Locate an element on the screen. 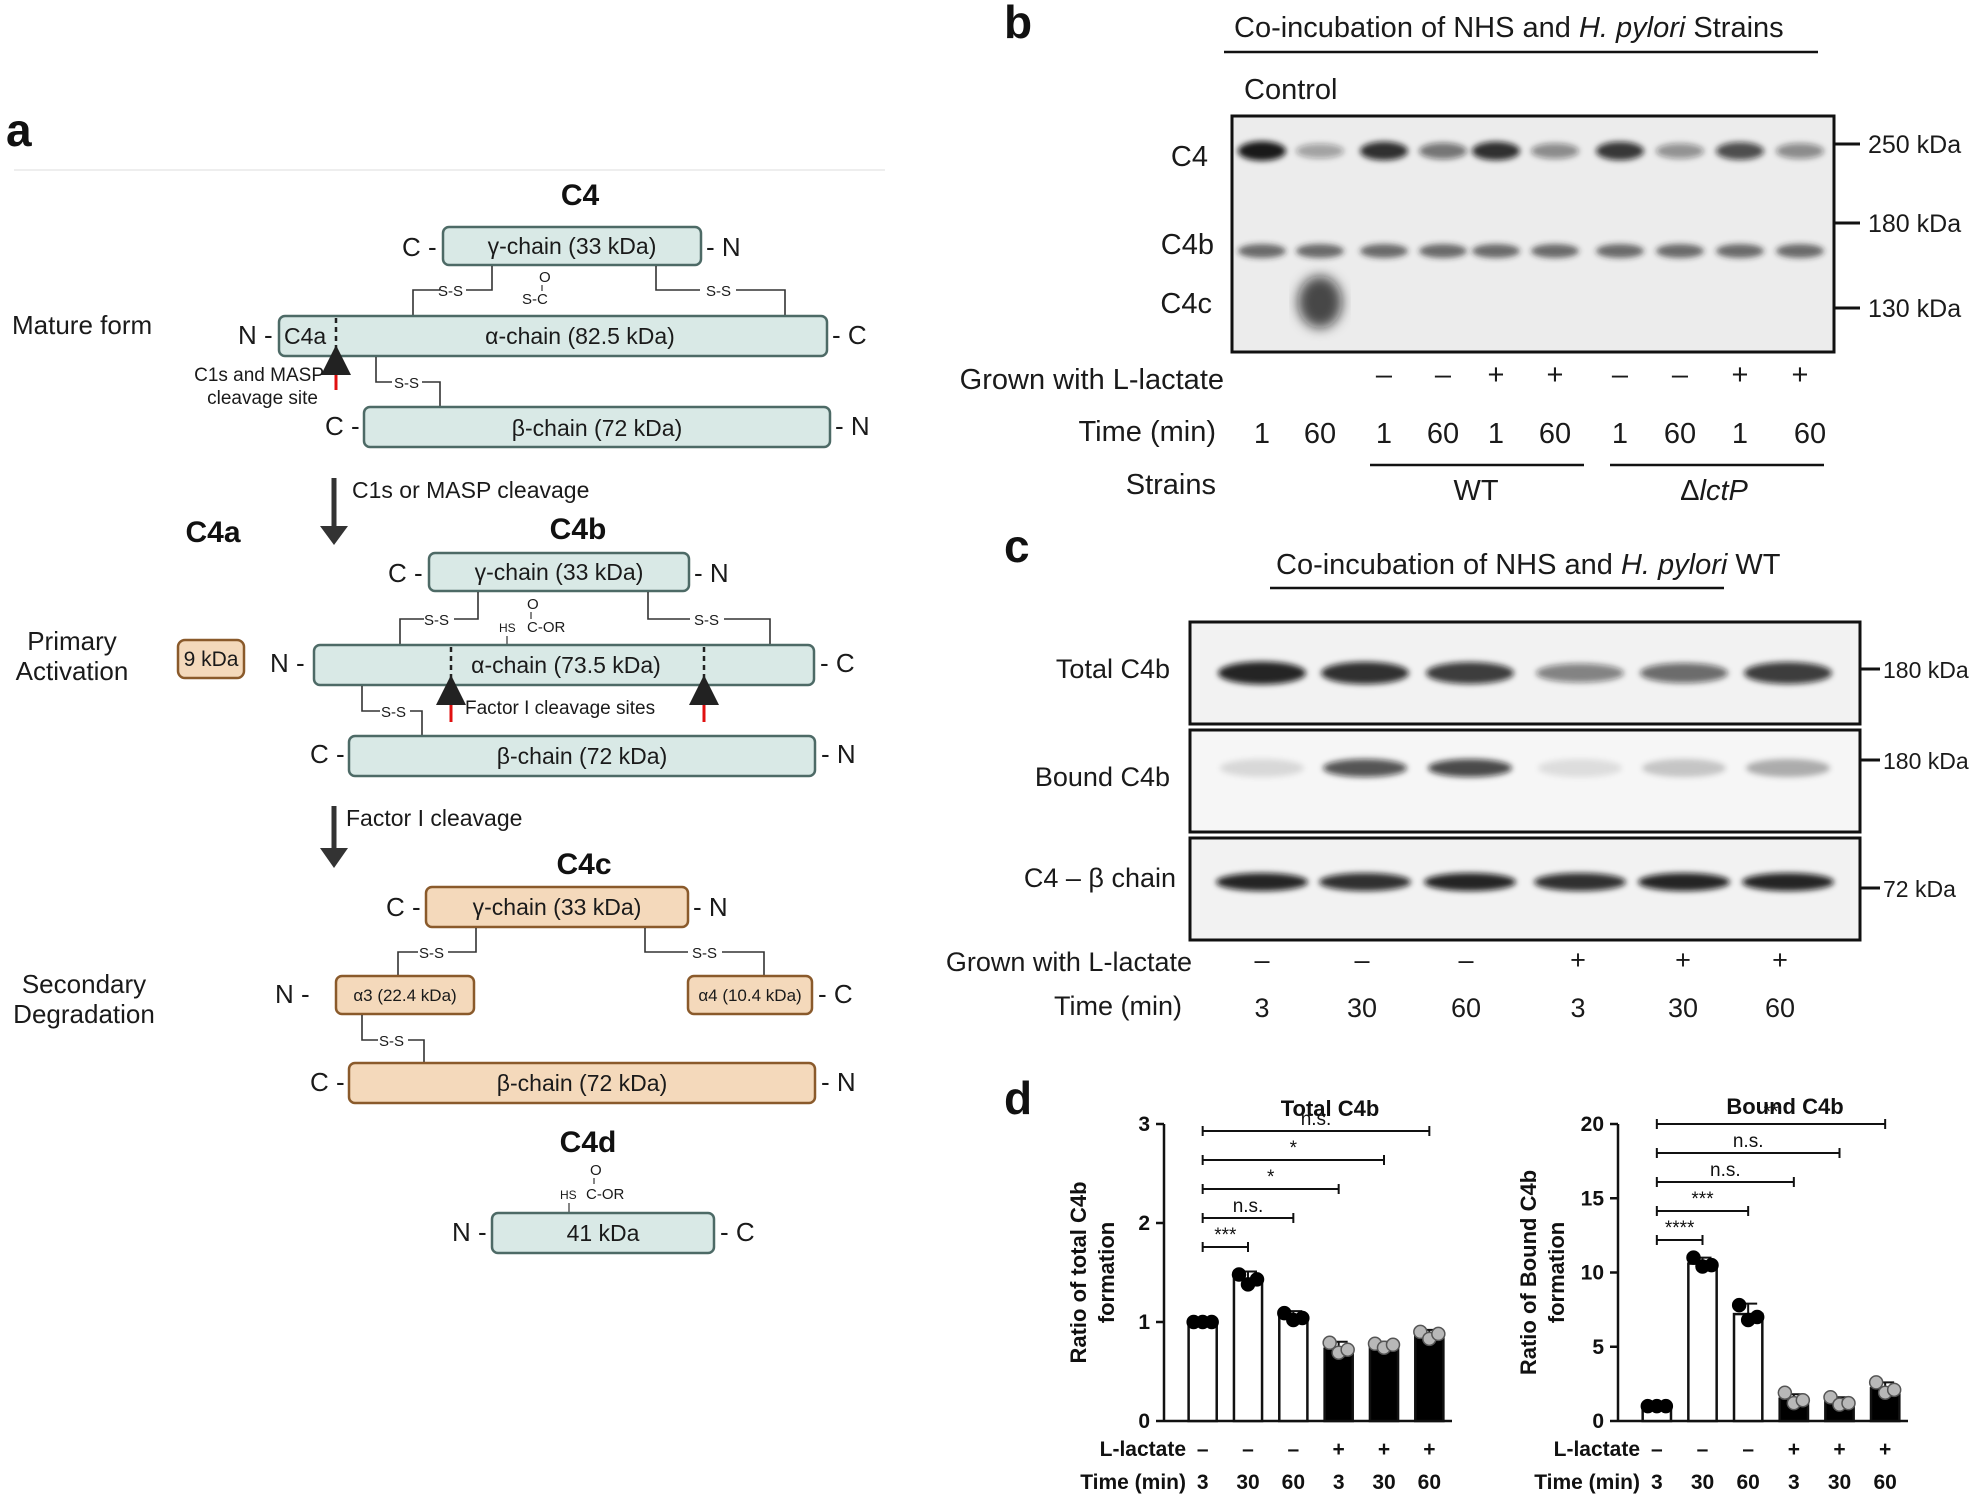 The image size is (1977, 1496). strain-mutant: ΔlctP is located at coordinates (1714, 491).